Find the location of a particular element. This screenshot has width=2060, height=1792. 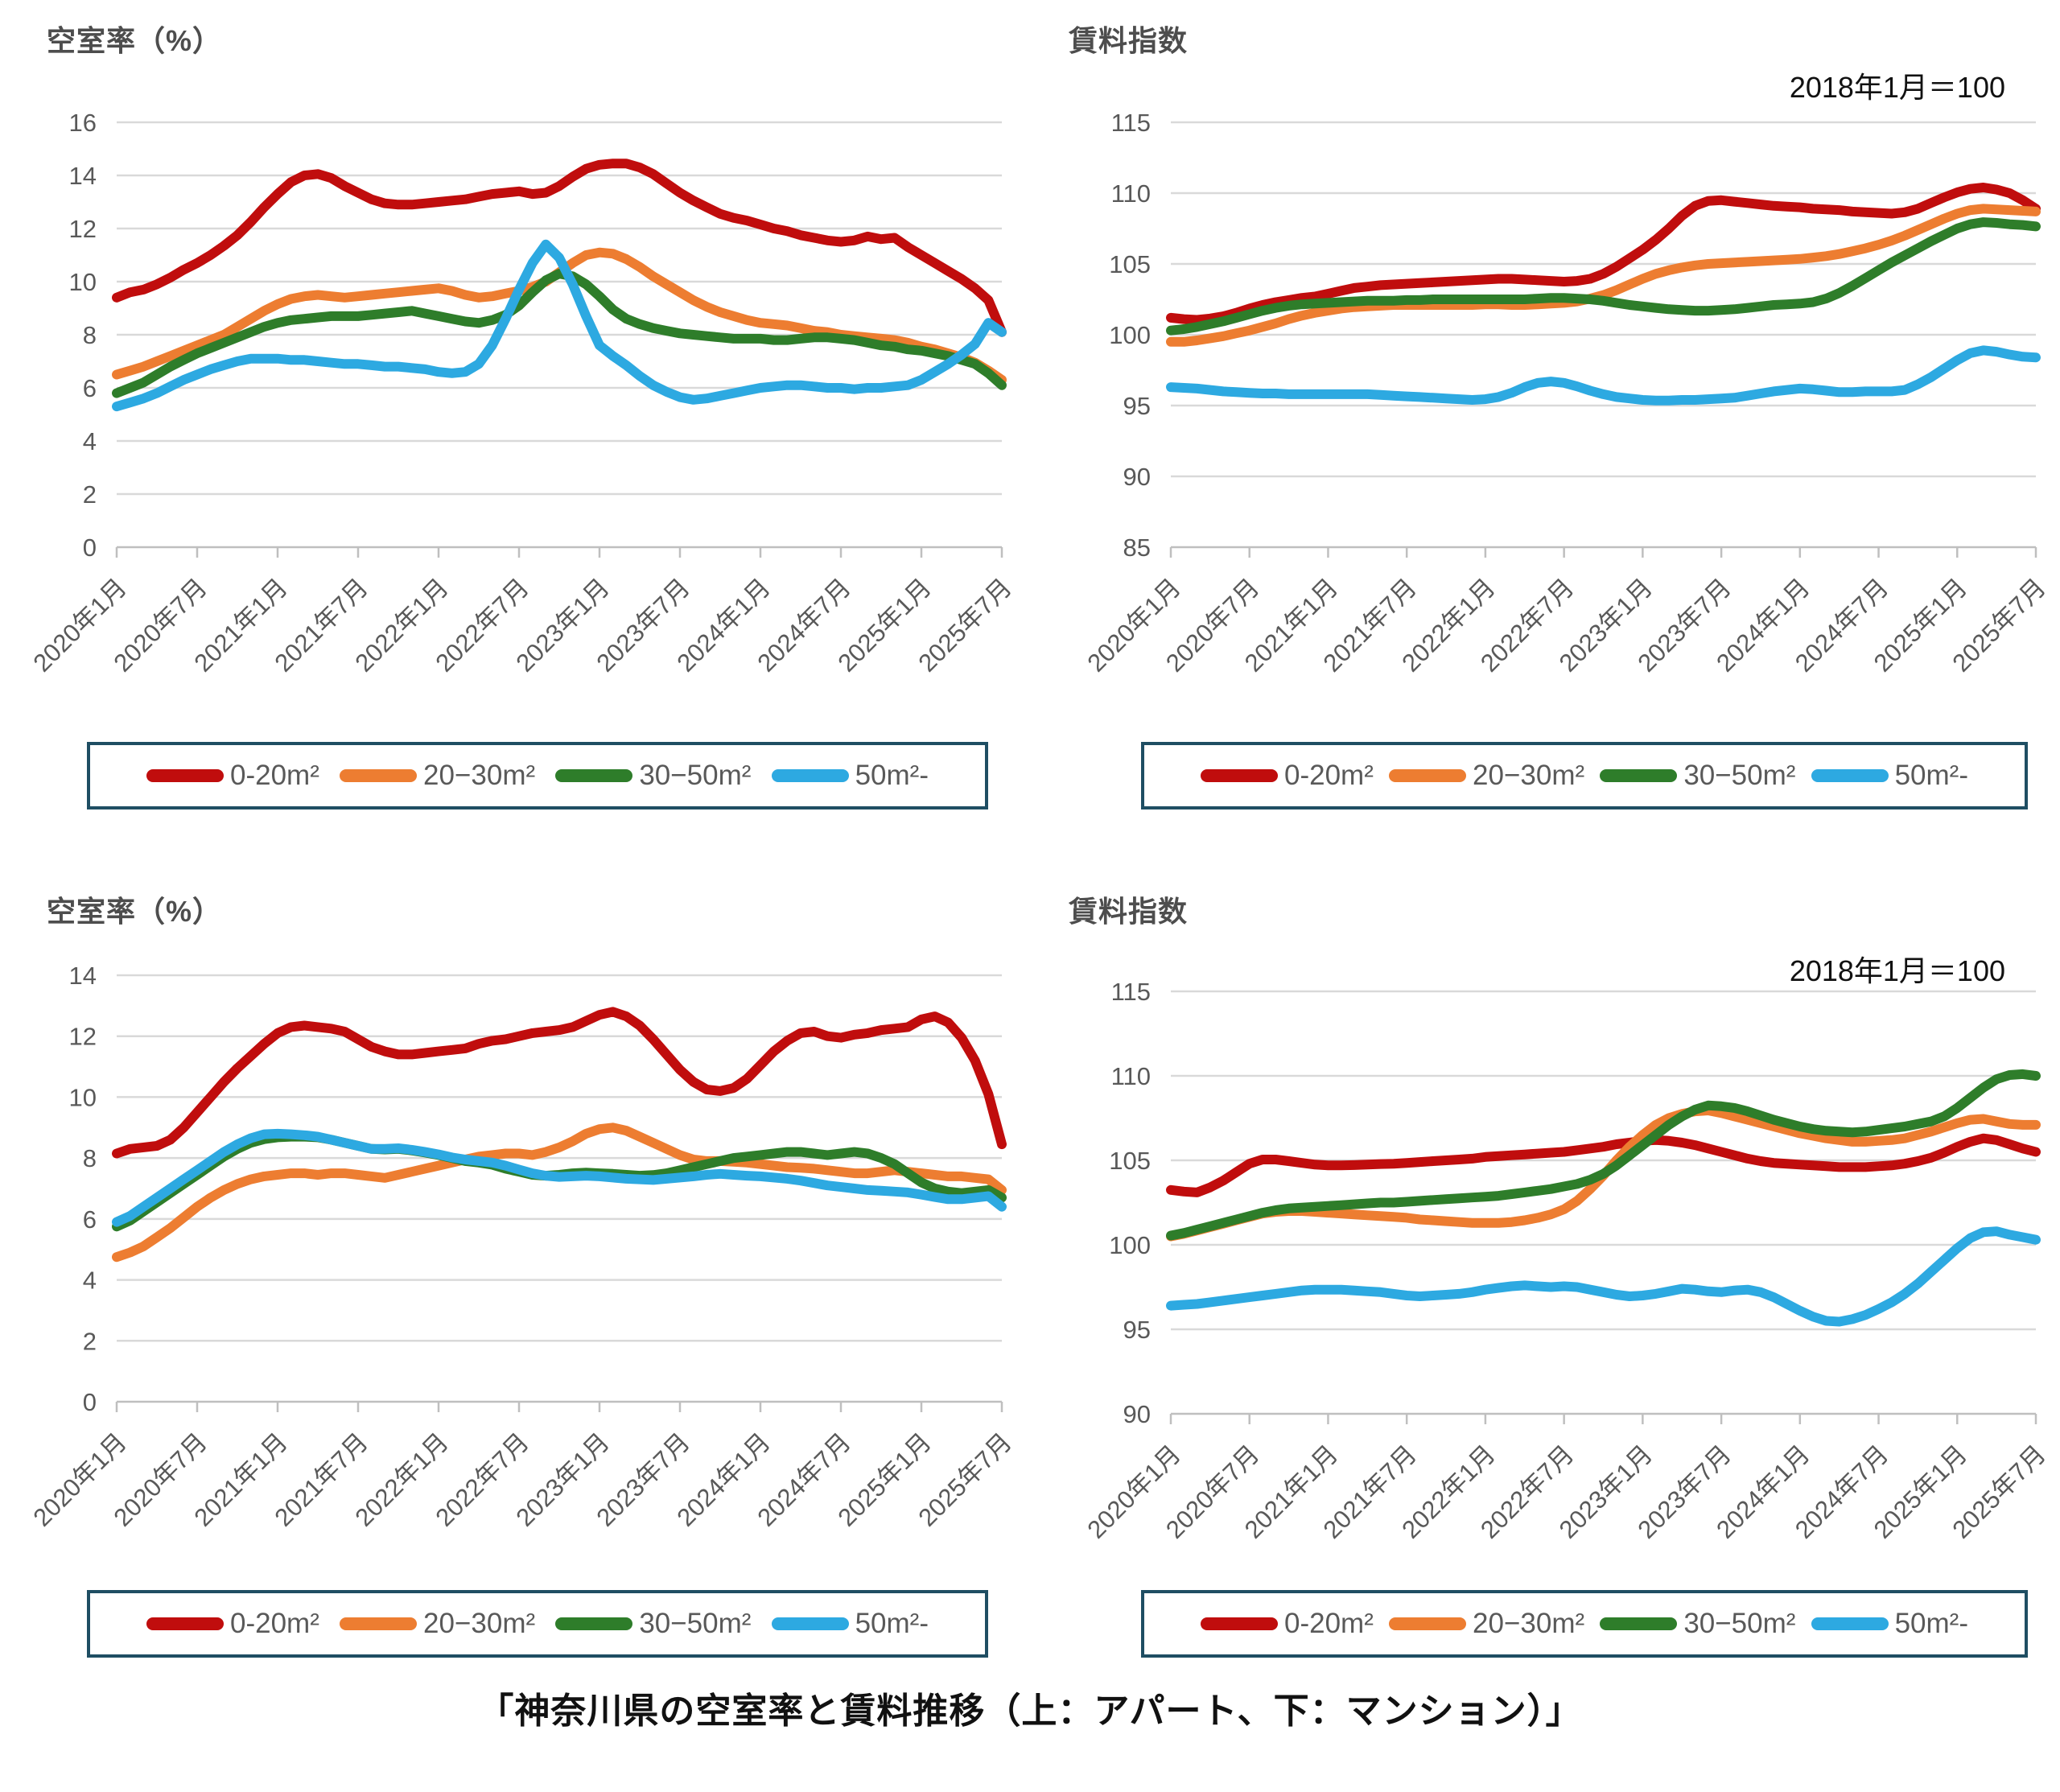

y-tick-label: 110 is located at coordinates (1131, 193).